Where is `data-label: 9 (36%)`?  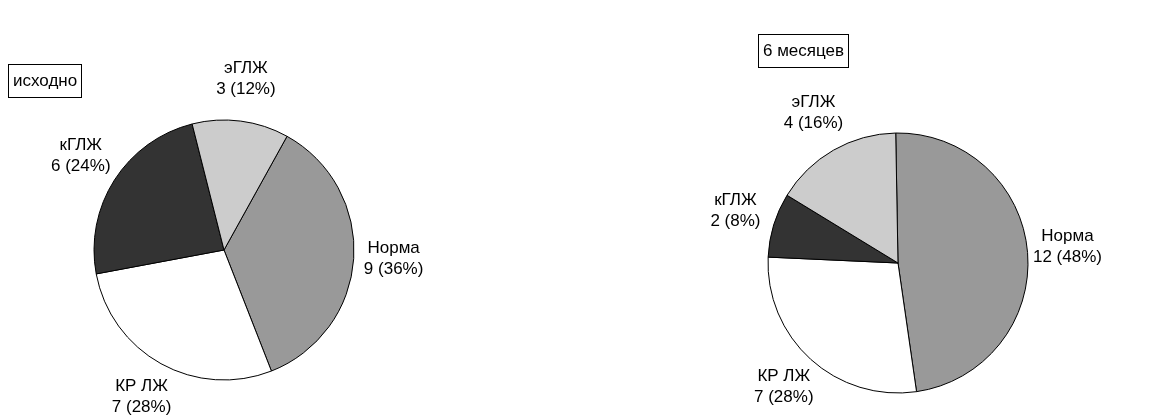
data-label: 9 (36%) is located at coordinates (393, 269).